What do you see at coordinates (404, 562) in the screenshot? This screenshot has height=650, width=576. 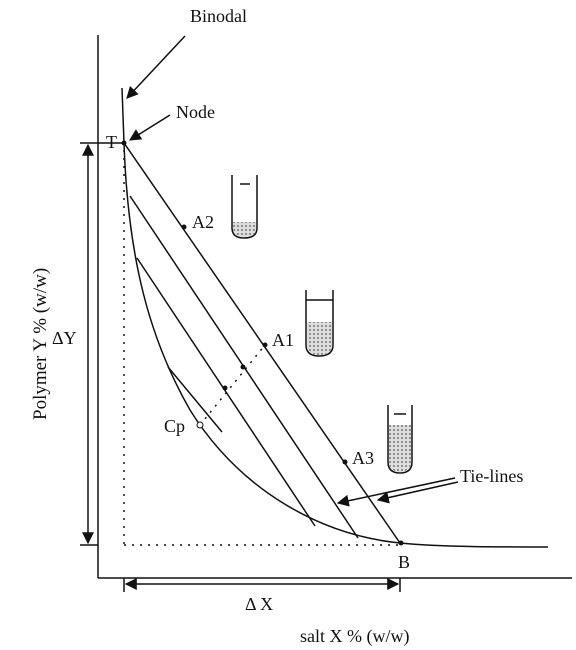 I see `label: B` at bounding box center [404, 562].